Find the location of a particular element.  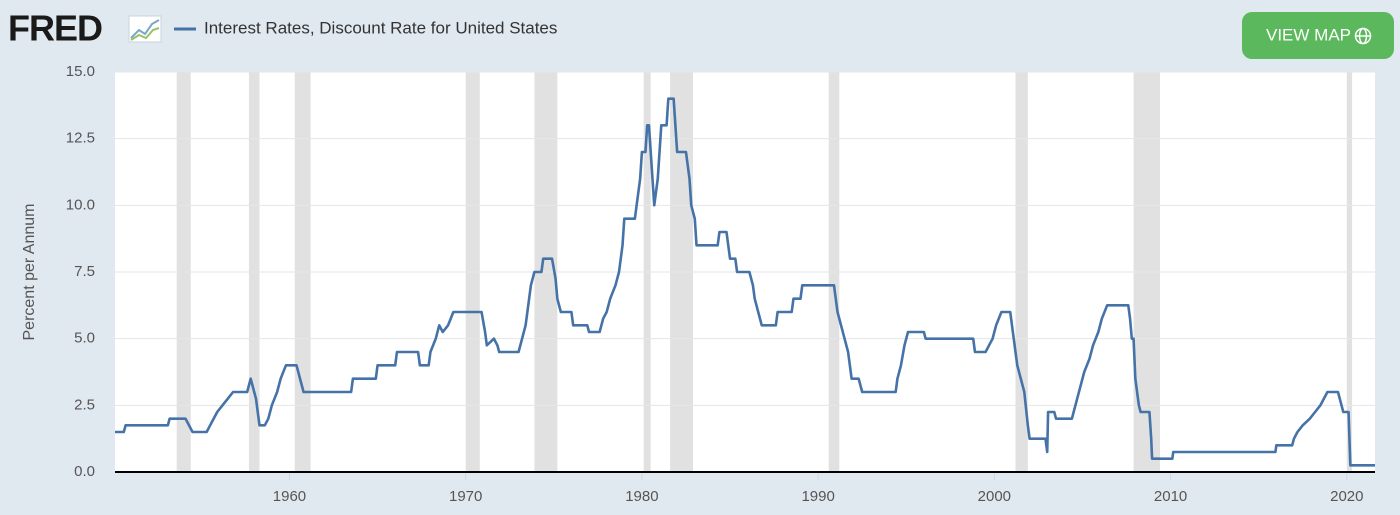

logo-icon is located at coordinates (145, 29).